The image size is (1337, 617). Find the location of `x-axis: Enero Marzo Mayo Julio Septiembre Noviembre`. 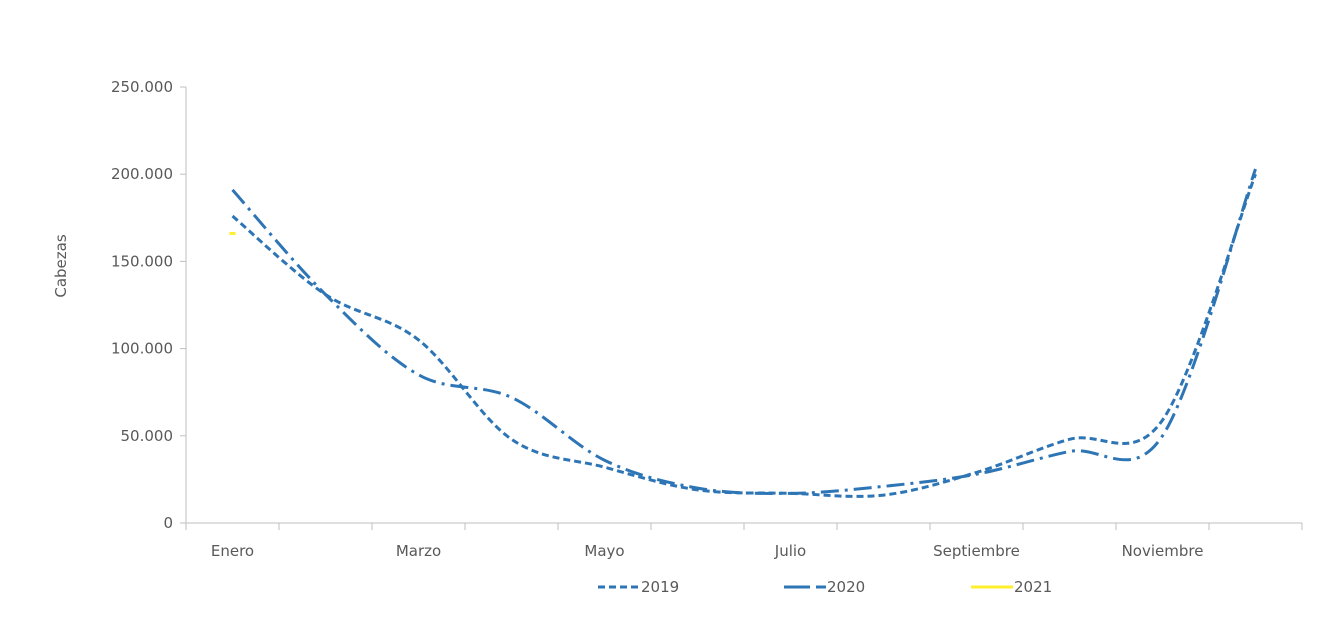

x-axis: Enero Marzo Mayo Julio Septiembre Noviembre is located at coordinates (744, 541).